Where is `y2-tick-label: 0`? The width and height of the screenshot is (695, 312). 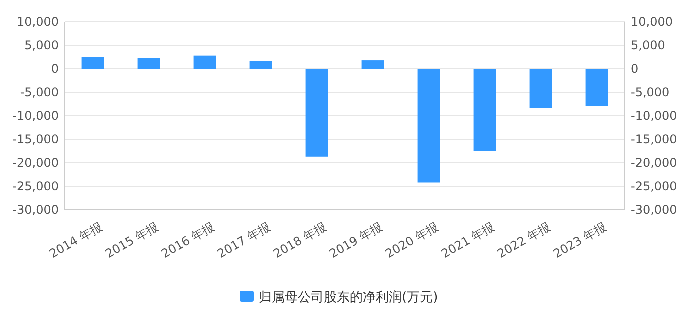 y2-tick-label: 0 is located at coordinates (635, 69).